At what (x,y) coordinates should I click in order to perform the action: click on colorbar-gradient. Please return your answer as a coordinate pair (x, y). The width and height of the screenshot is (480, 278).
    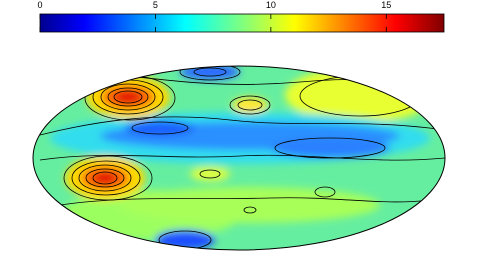
    Looking at the image, I should click on (242, 23).